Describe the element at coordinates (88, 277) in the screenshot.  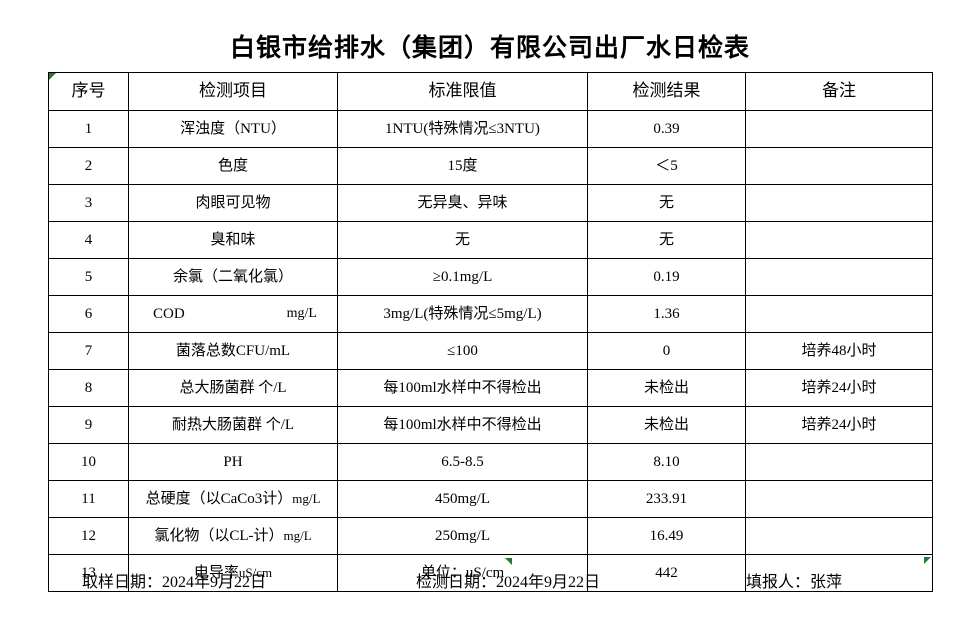
I see `cell-sequence-number: 5` at that location.